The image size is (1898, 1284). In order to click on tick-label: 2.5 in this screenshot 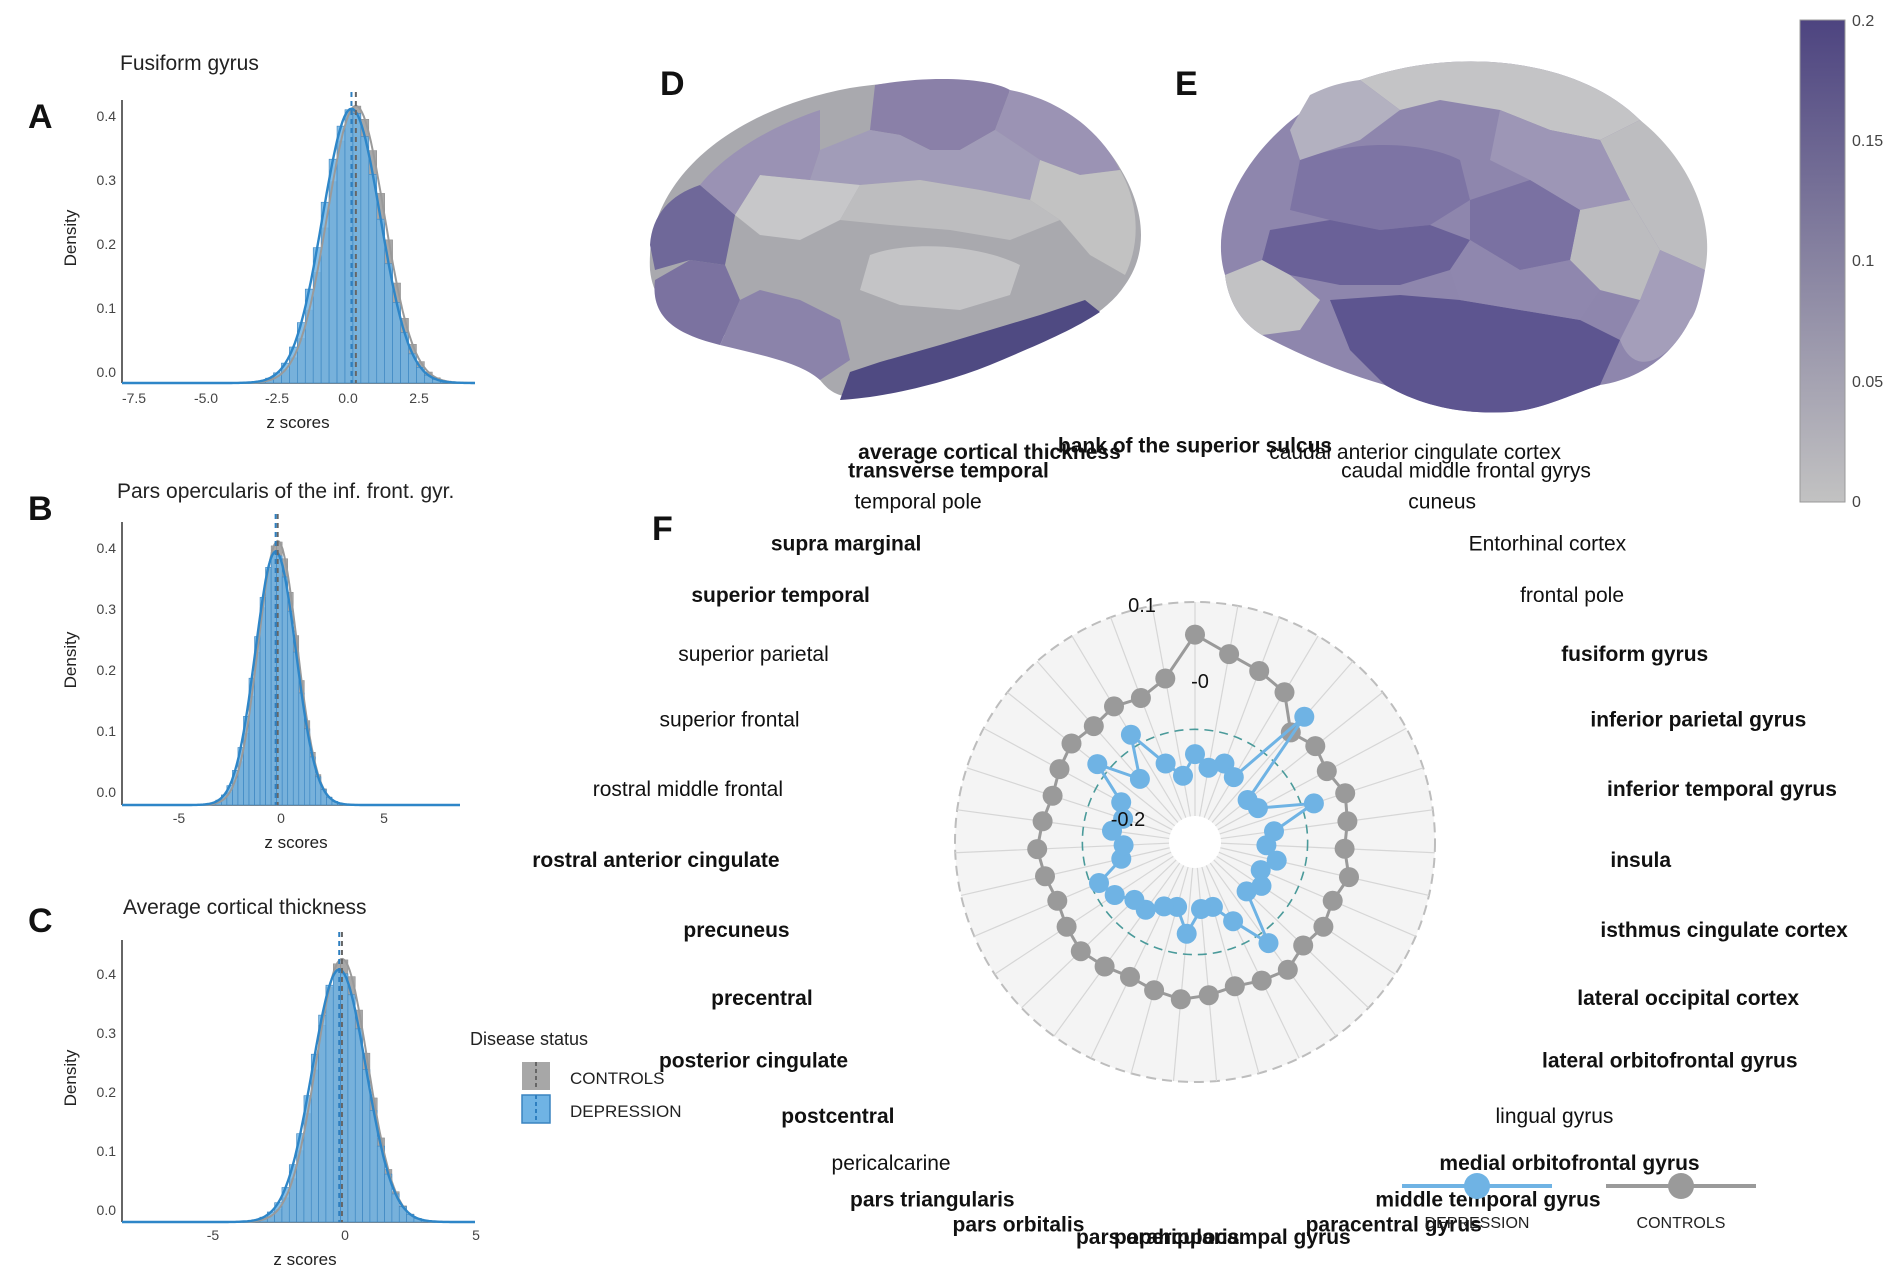, I will do `click(419, 398)`.